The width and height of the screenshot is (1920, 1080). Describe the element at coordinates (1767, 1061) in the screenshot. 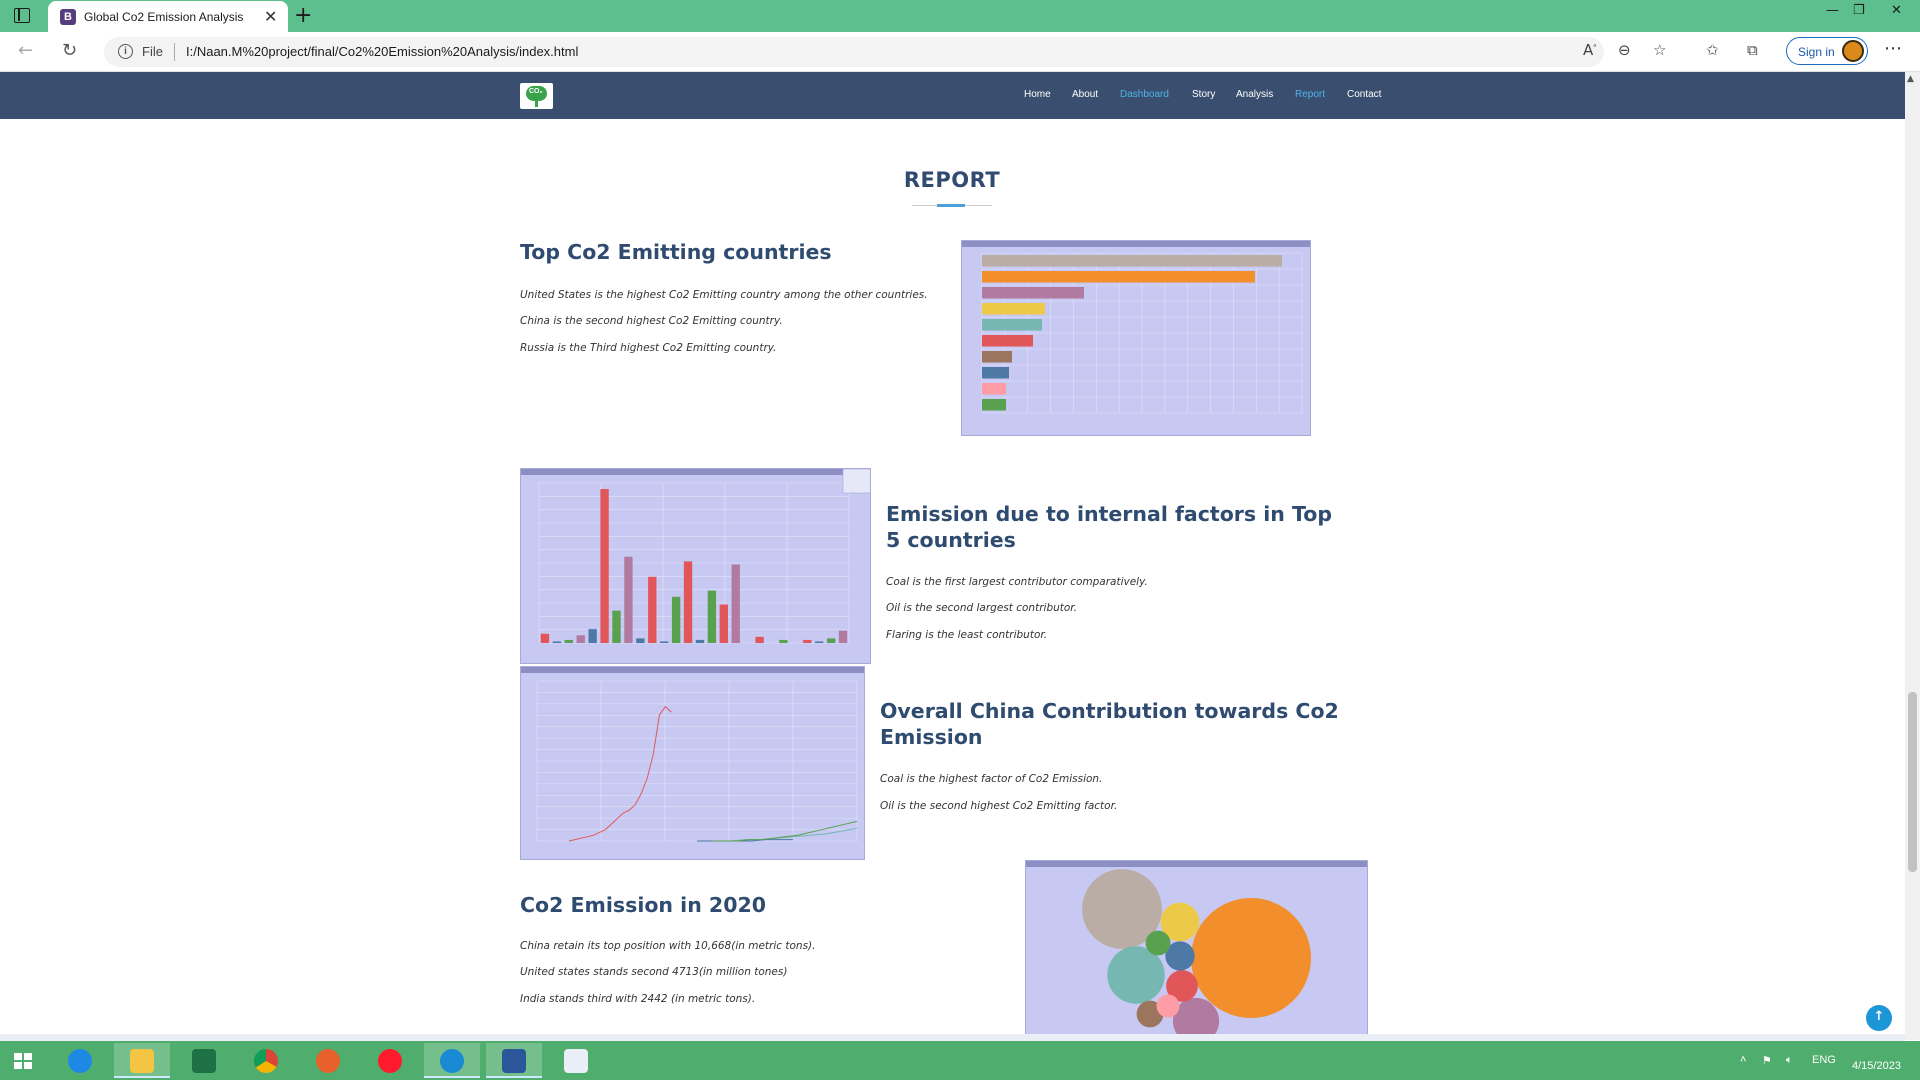

I see `tray-network-icon: ⚑` at that location.